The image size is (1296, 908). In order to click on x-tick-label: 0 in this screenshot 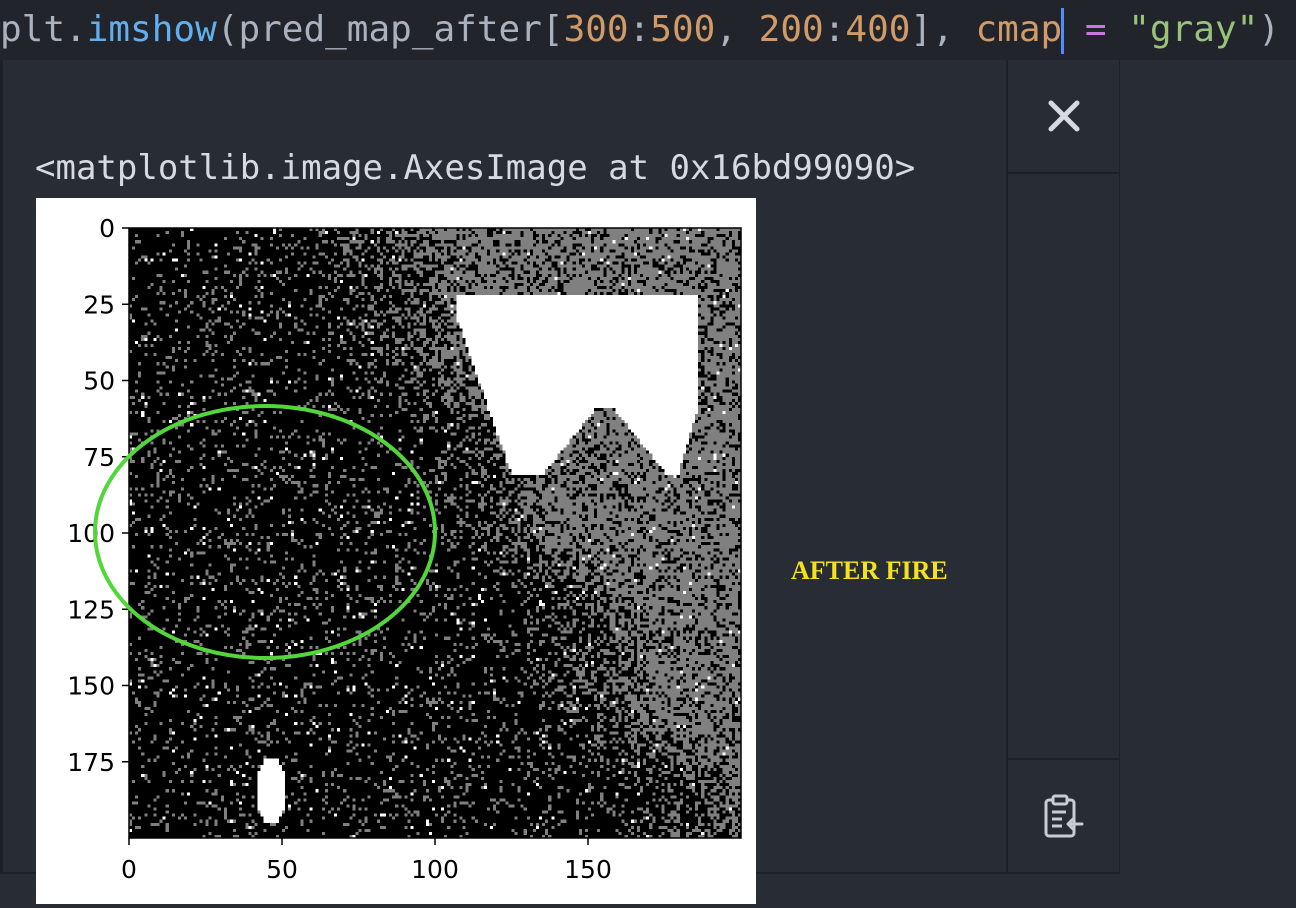, I will do `click(129, 869)`.